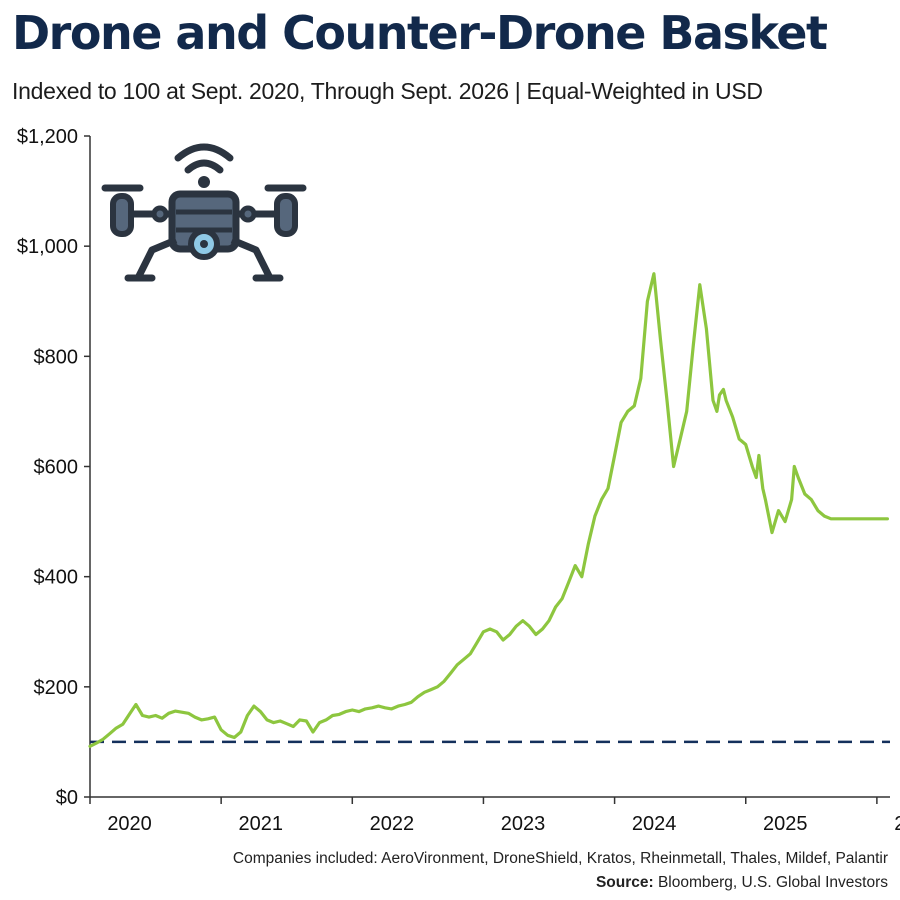 This screenshot has width=900, height=900. Describe the element at coordinates (67, 798) in the screenshot. I see `y-tick-label: $0` at that location.